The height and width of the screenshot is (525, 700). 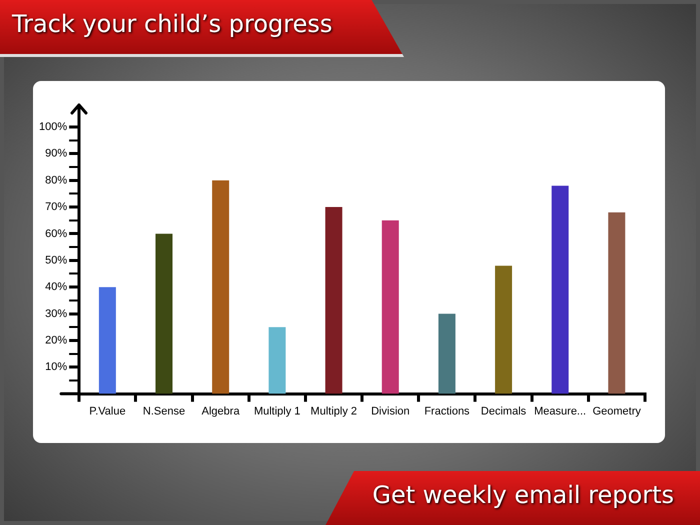 I want to click on y-tick-label: 30%, so click(x=56, y=314).